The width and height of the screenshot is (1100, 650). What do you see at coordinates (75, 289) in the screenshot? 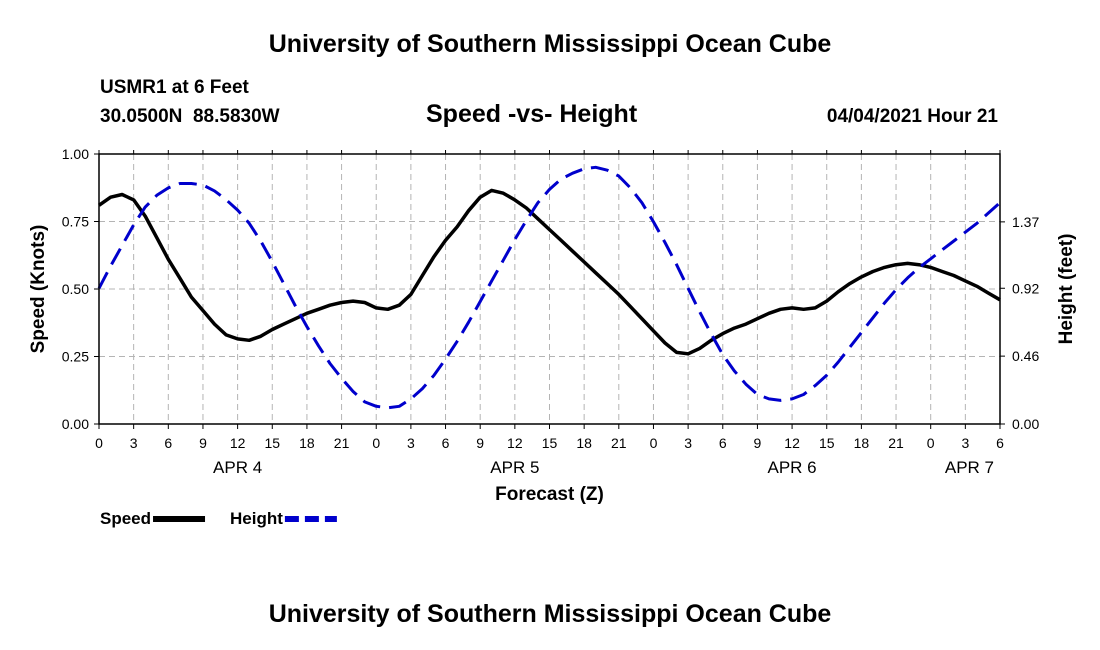
I see `y-tick-label: 0.50` at bounding box center [75, 289].